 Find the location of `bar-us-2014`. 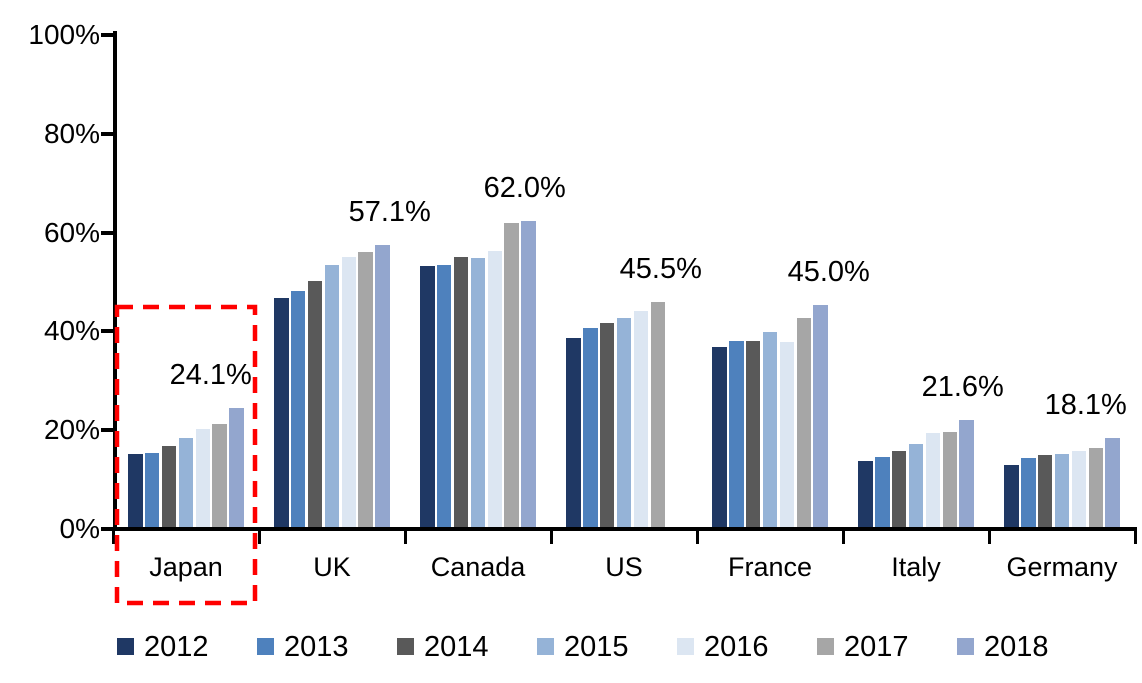

bar-us-2014 is located at coordinates (607, 425).